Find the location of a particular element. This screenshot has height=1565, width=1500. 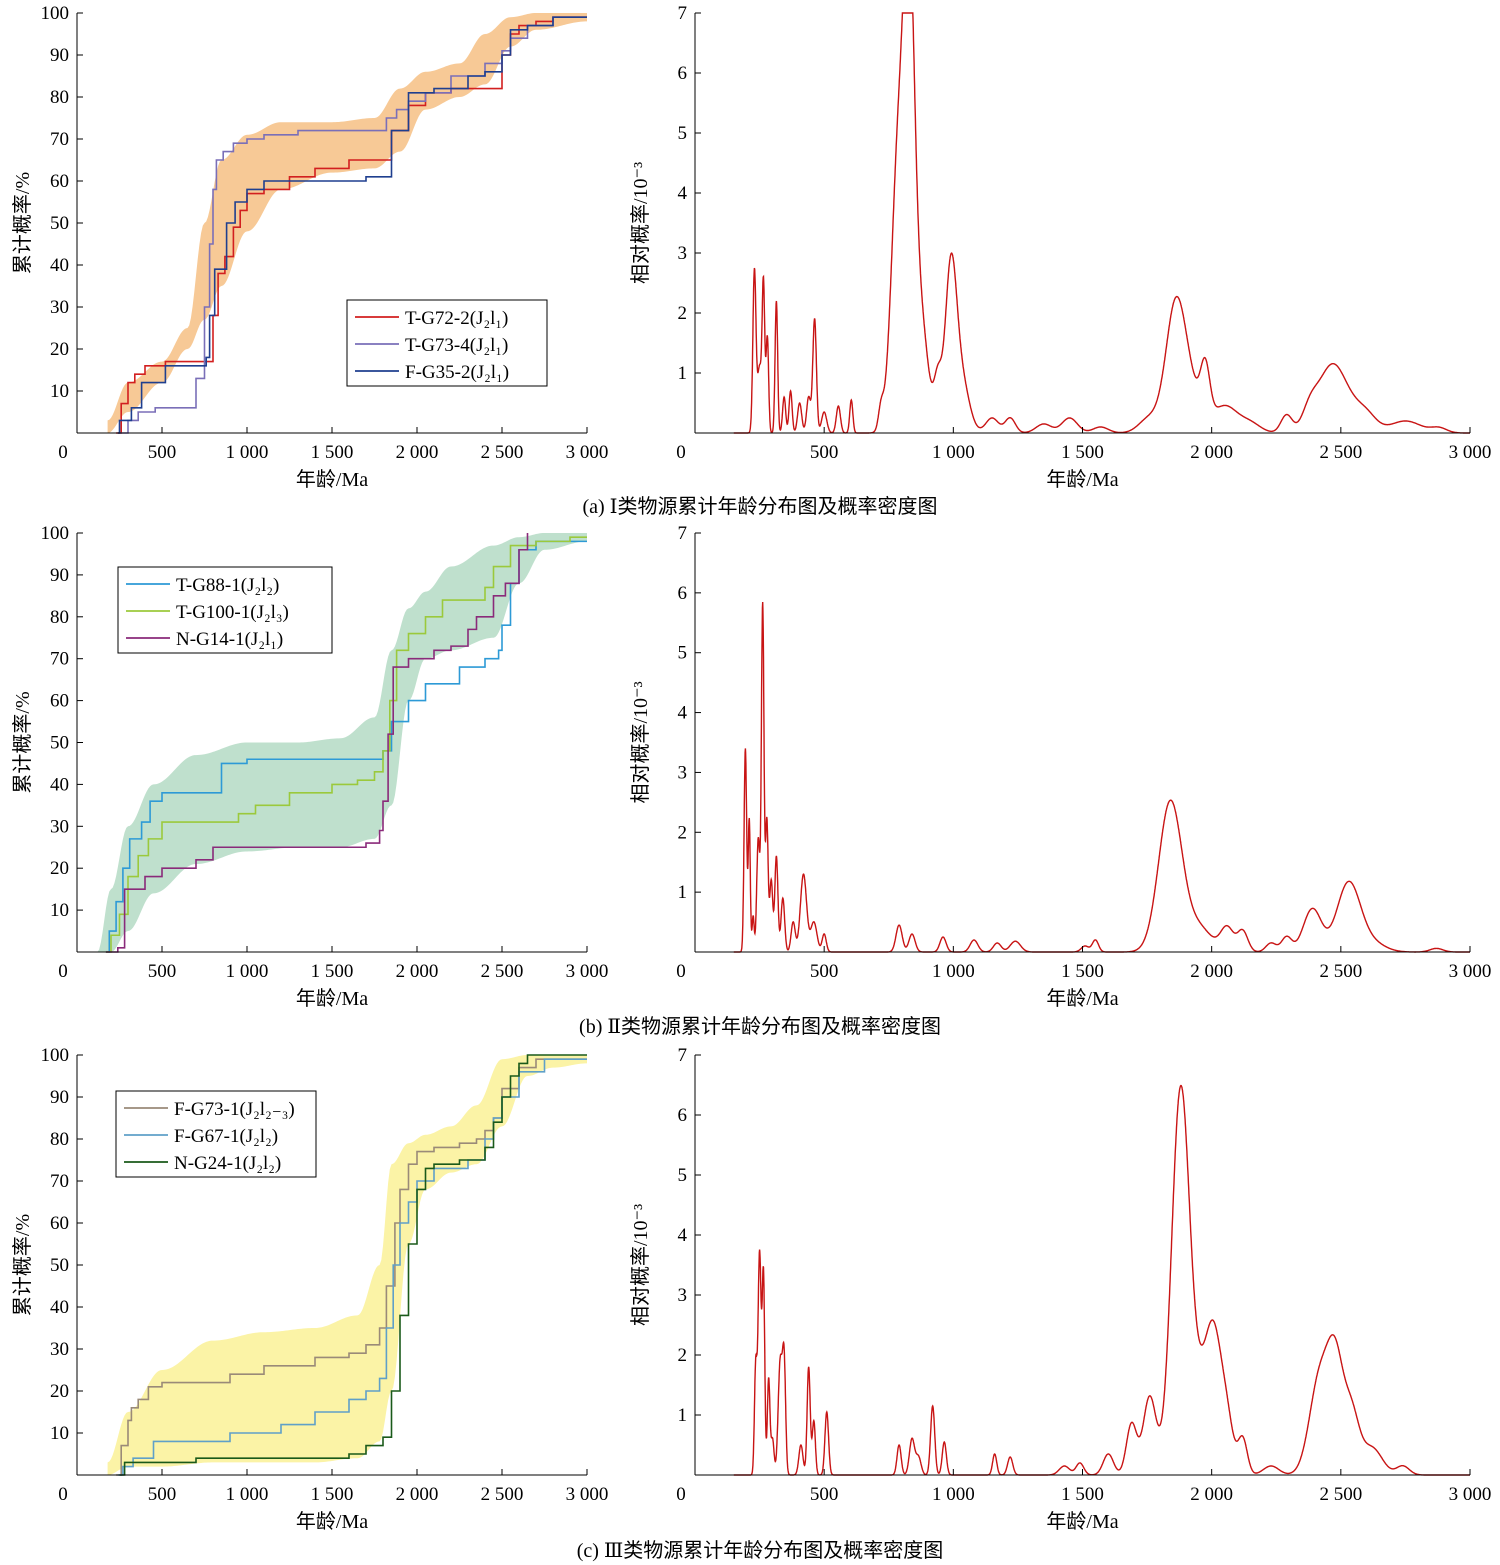

cum-a-x-tick-label: 1 500 is located at coordinates (332, 452).